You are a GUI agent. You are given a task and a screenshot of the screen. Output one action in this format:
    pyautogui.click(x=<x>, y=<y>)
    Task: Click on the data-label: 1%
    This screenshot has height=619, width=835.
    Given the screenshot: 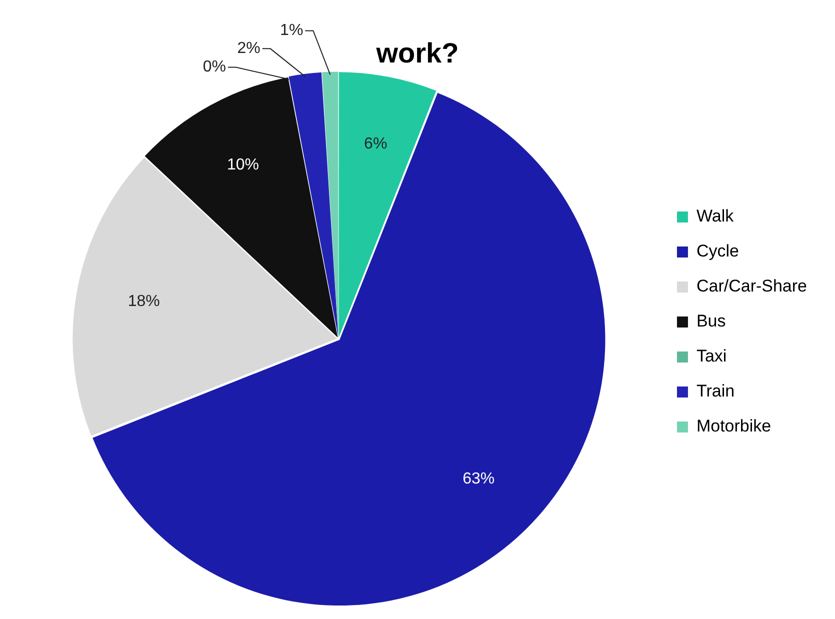 What is the action you would take?
    pyautogui.click(x=292, y=31)
    